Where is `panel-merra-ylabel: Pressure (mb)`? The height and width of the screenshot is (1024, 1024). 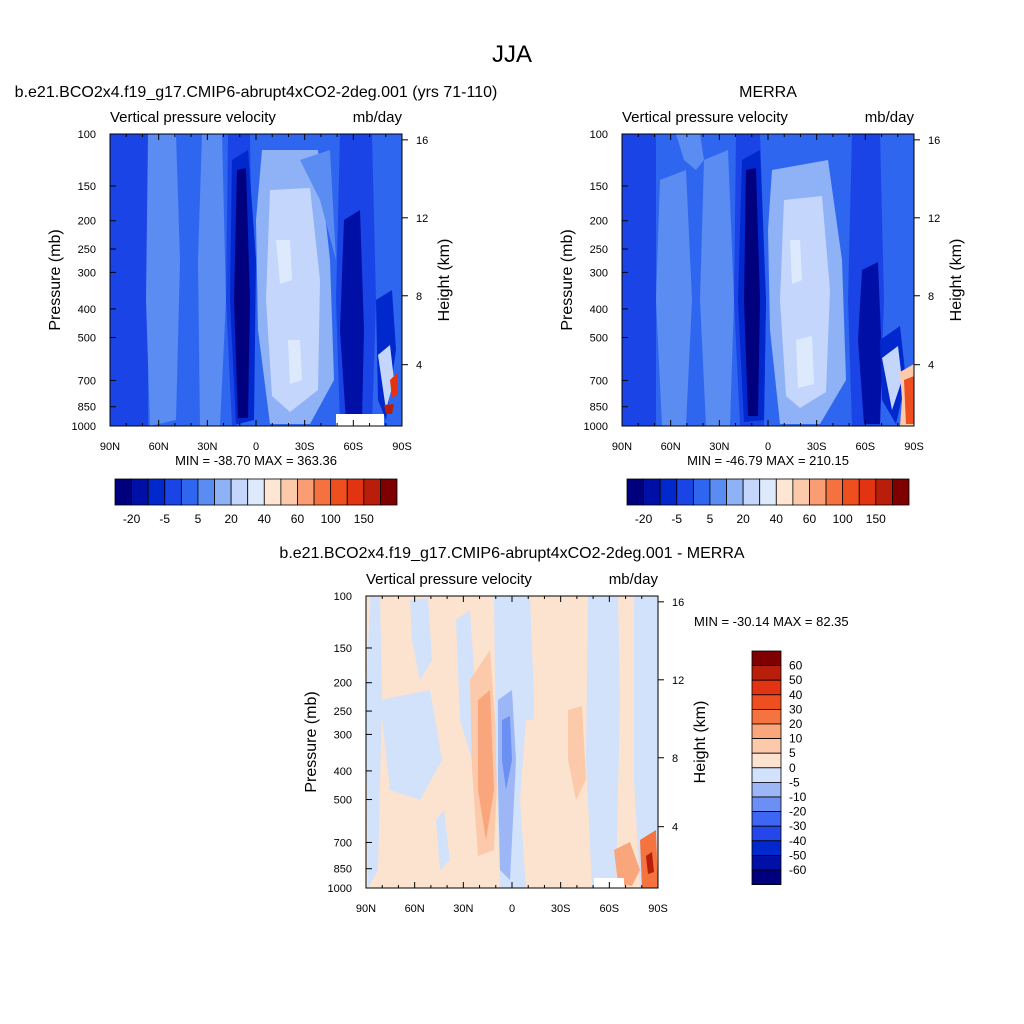
panel-merra-ylabel: Pressure (mb) is located at coordinates (567, 279).